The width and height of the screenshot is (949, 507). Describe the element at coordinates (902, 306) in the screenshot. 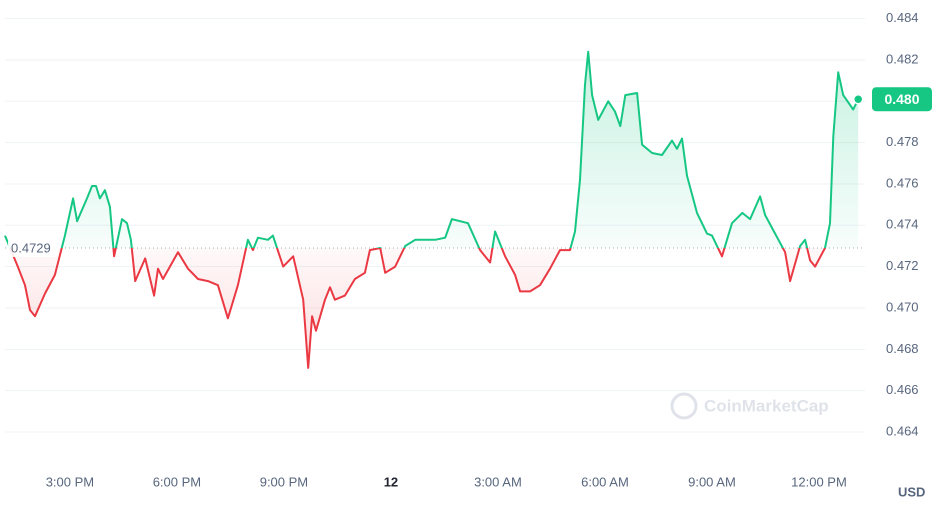

I see `y-tick-label: 0.470` at that location.